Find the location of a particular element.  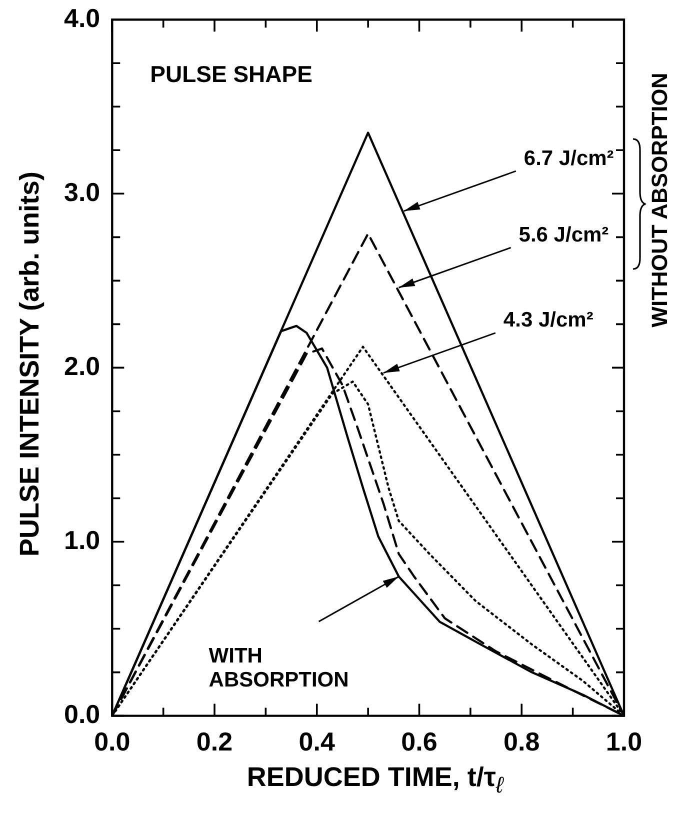

x-tick-label: 0.2 is located at coordinates (214, 741).